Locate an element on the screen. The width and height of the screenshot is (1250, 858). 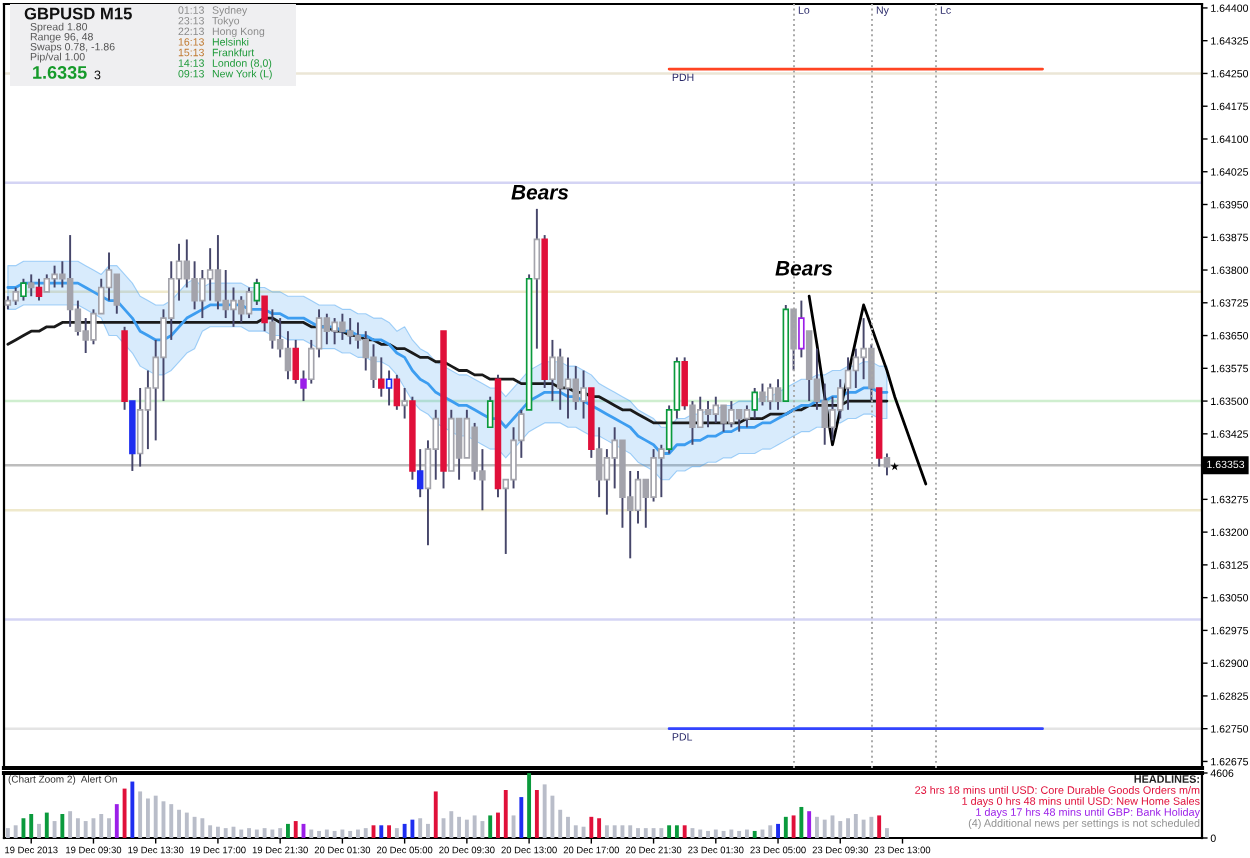
annotation: 1.6335 is located at coordinates (60, 72).